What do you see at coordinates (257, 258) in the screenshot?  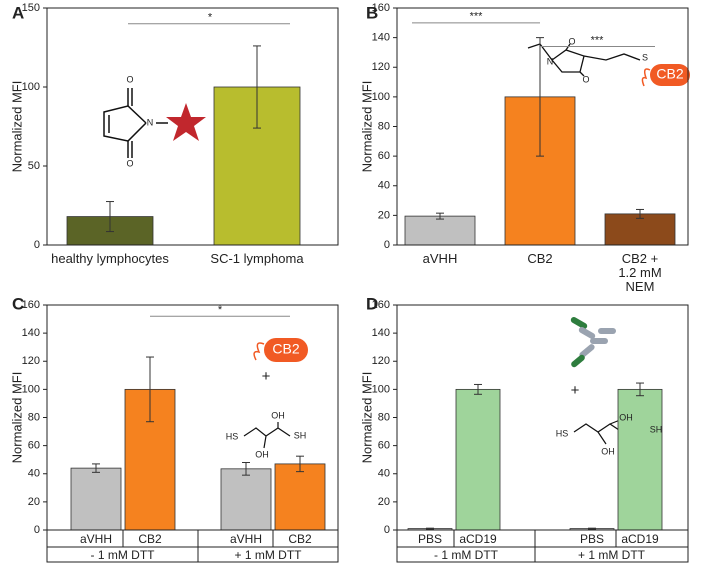 I see `x-tick-label: SC-1 lymphoma` at bounding box center [257, 258].